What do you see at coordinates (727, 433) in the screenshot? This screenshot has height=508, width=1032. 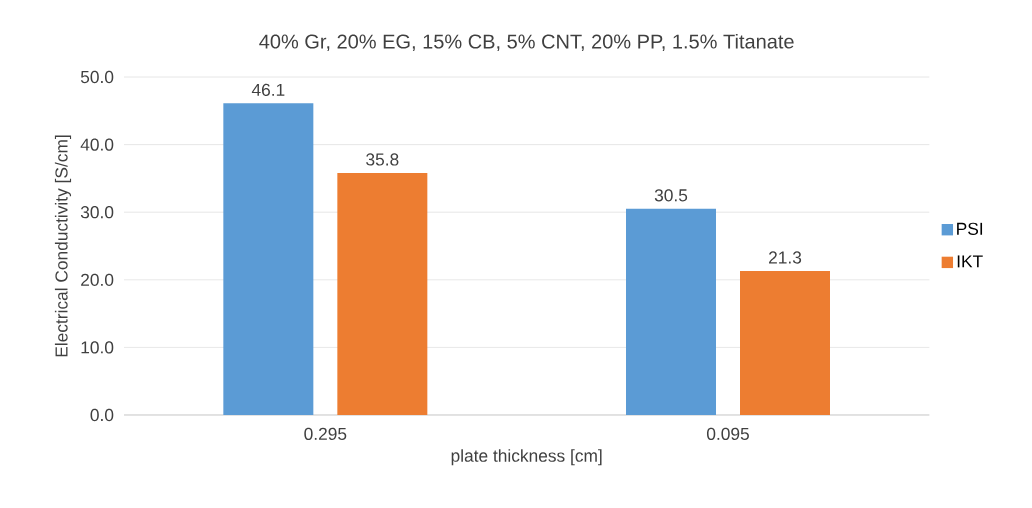 I see `x-tick-label: 0.095` at bounding box center [727, 433].